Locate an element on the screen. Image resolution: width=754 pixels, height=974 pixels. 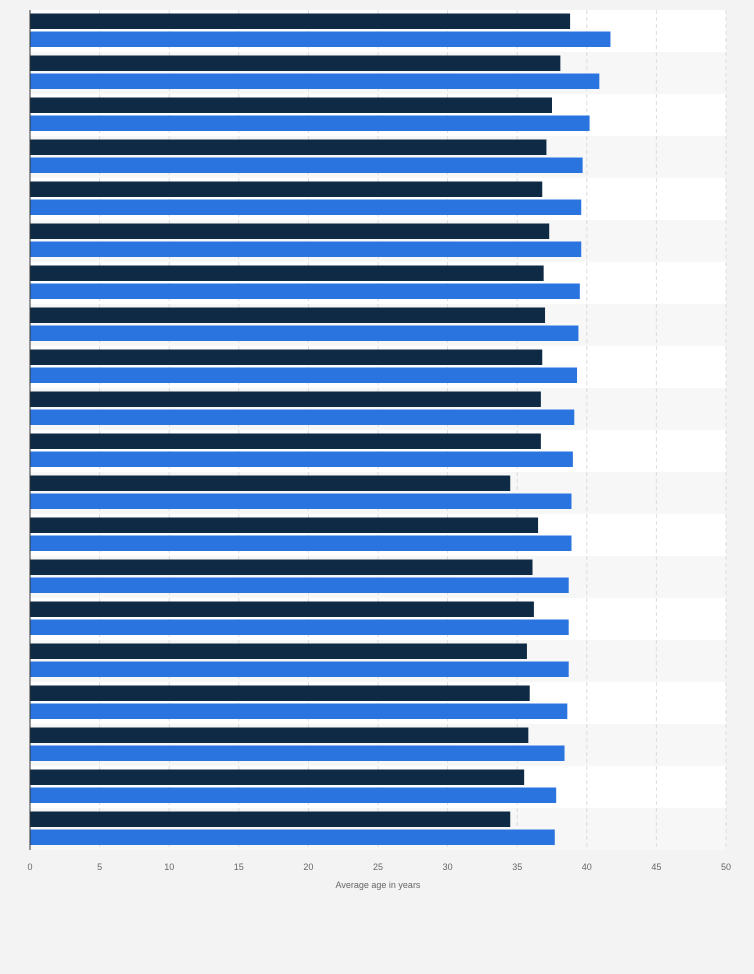
x-tick-labels: 0 5 10 15 20 25 30 35 40 45 50 is located at coordinates (379, 867).